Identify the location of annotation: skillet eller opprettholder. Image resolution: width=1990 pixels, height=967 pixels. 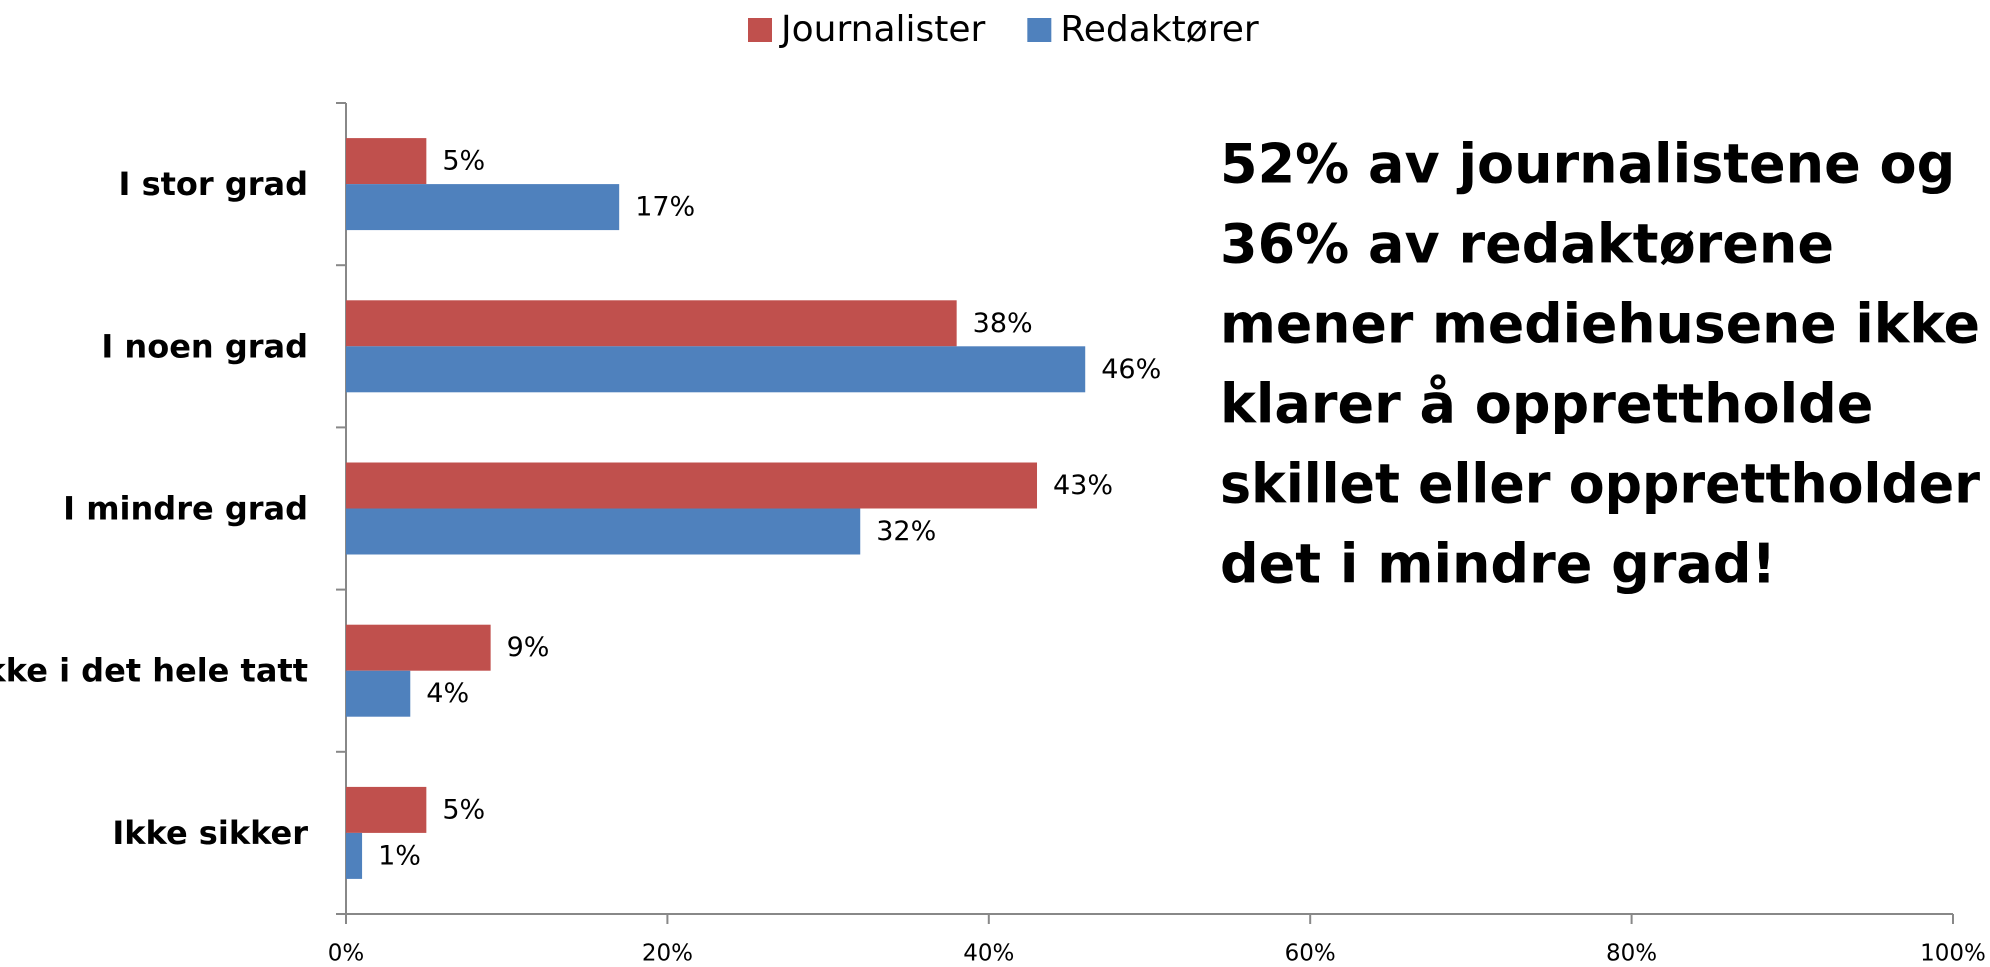
(1600, 484).